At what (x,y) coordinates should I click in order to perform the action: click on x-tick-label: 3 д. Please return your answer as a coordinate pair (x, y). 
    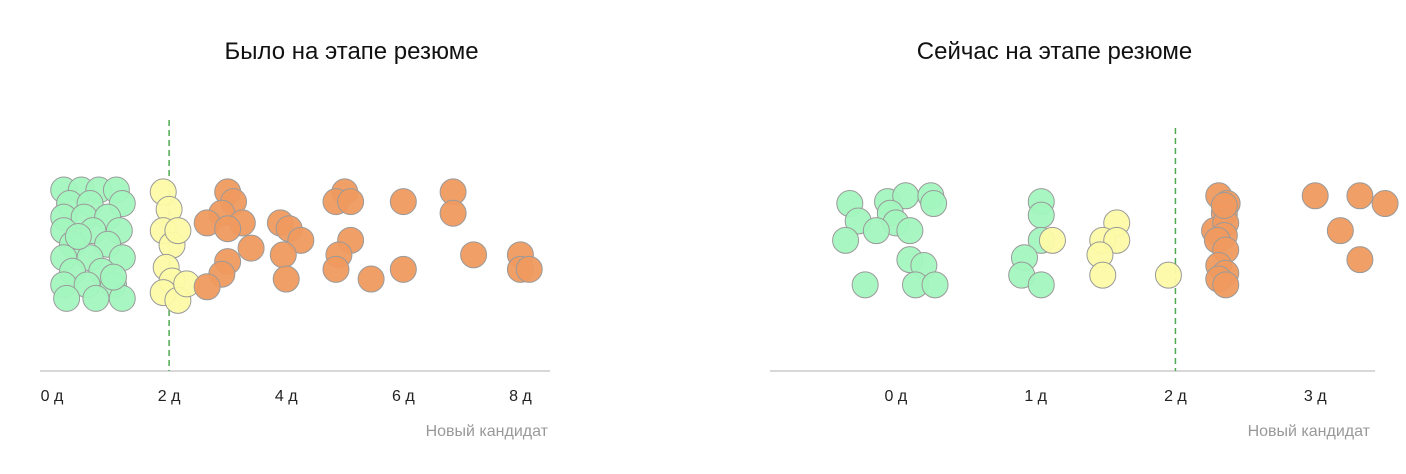
    Looking at the image, I should click on (1315, 396).